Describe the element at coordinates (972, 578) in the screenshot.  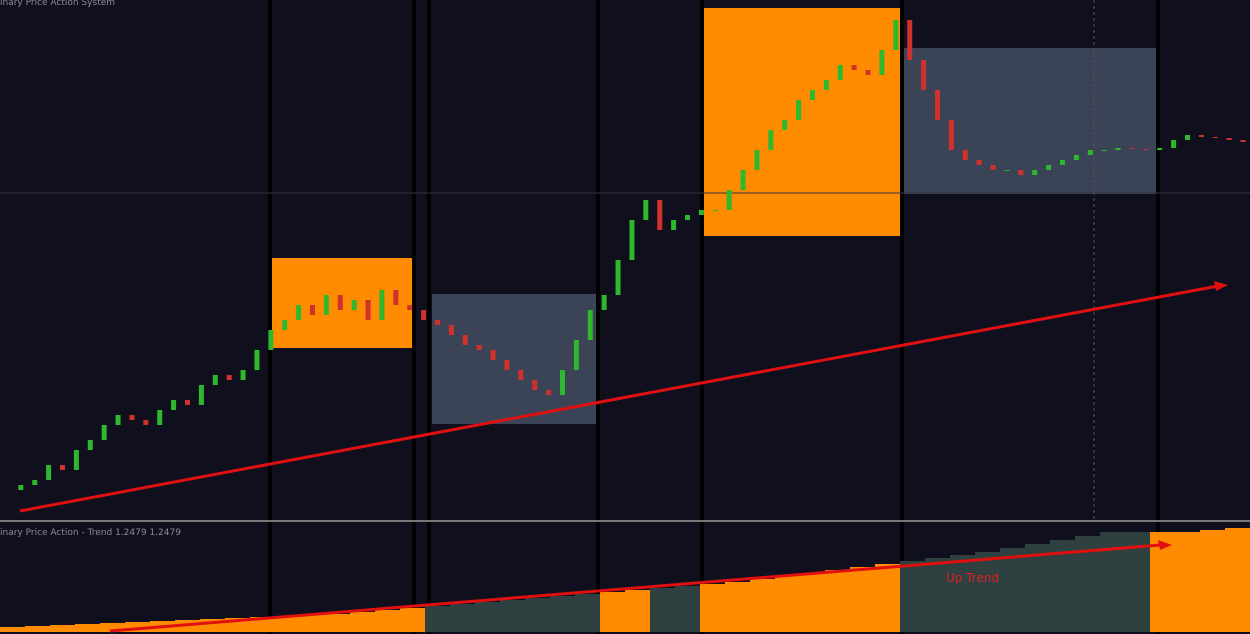
I see `annotation: Up Trend` at that location.